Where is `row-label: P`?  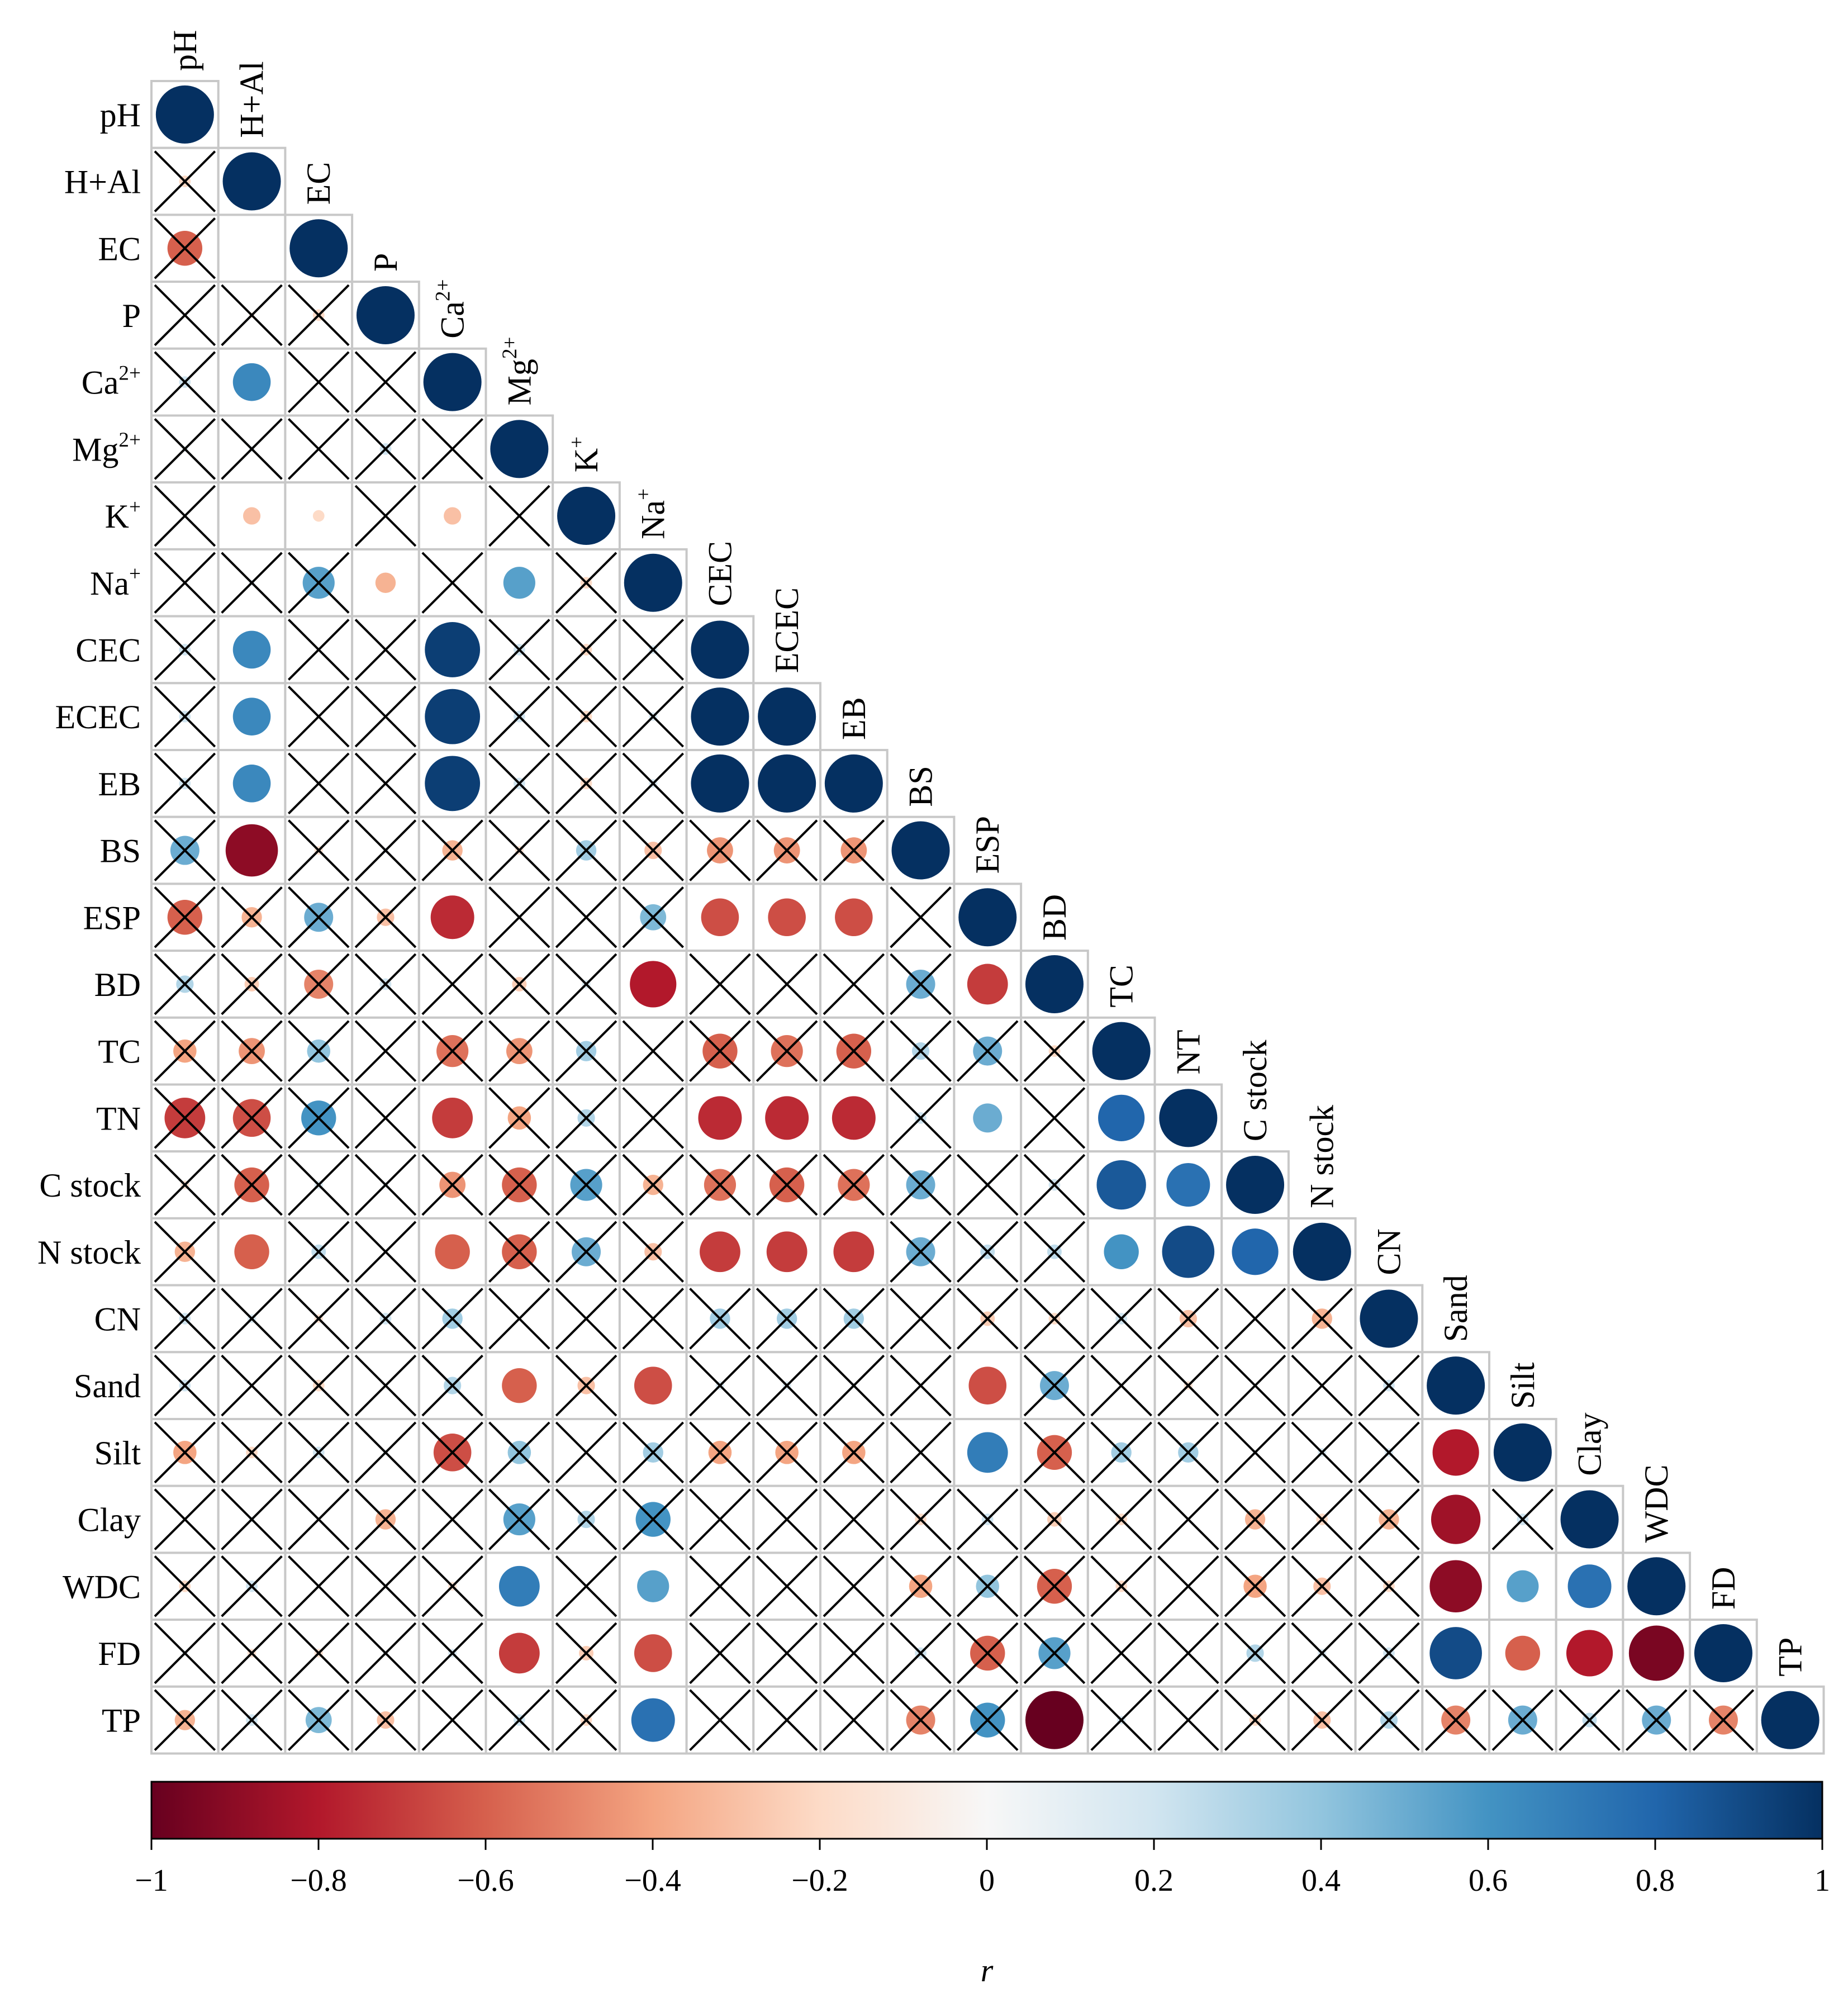
row-label: P is located at coordinates (131, 315).